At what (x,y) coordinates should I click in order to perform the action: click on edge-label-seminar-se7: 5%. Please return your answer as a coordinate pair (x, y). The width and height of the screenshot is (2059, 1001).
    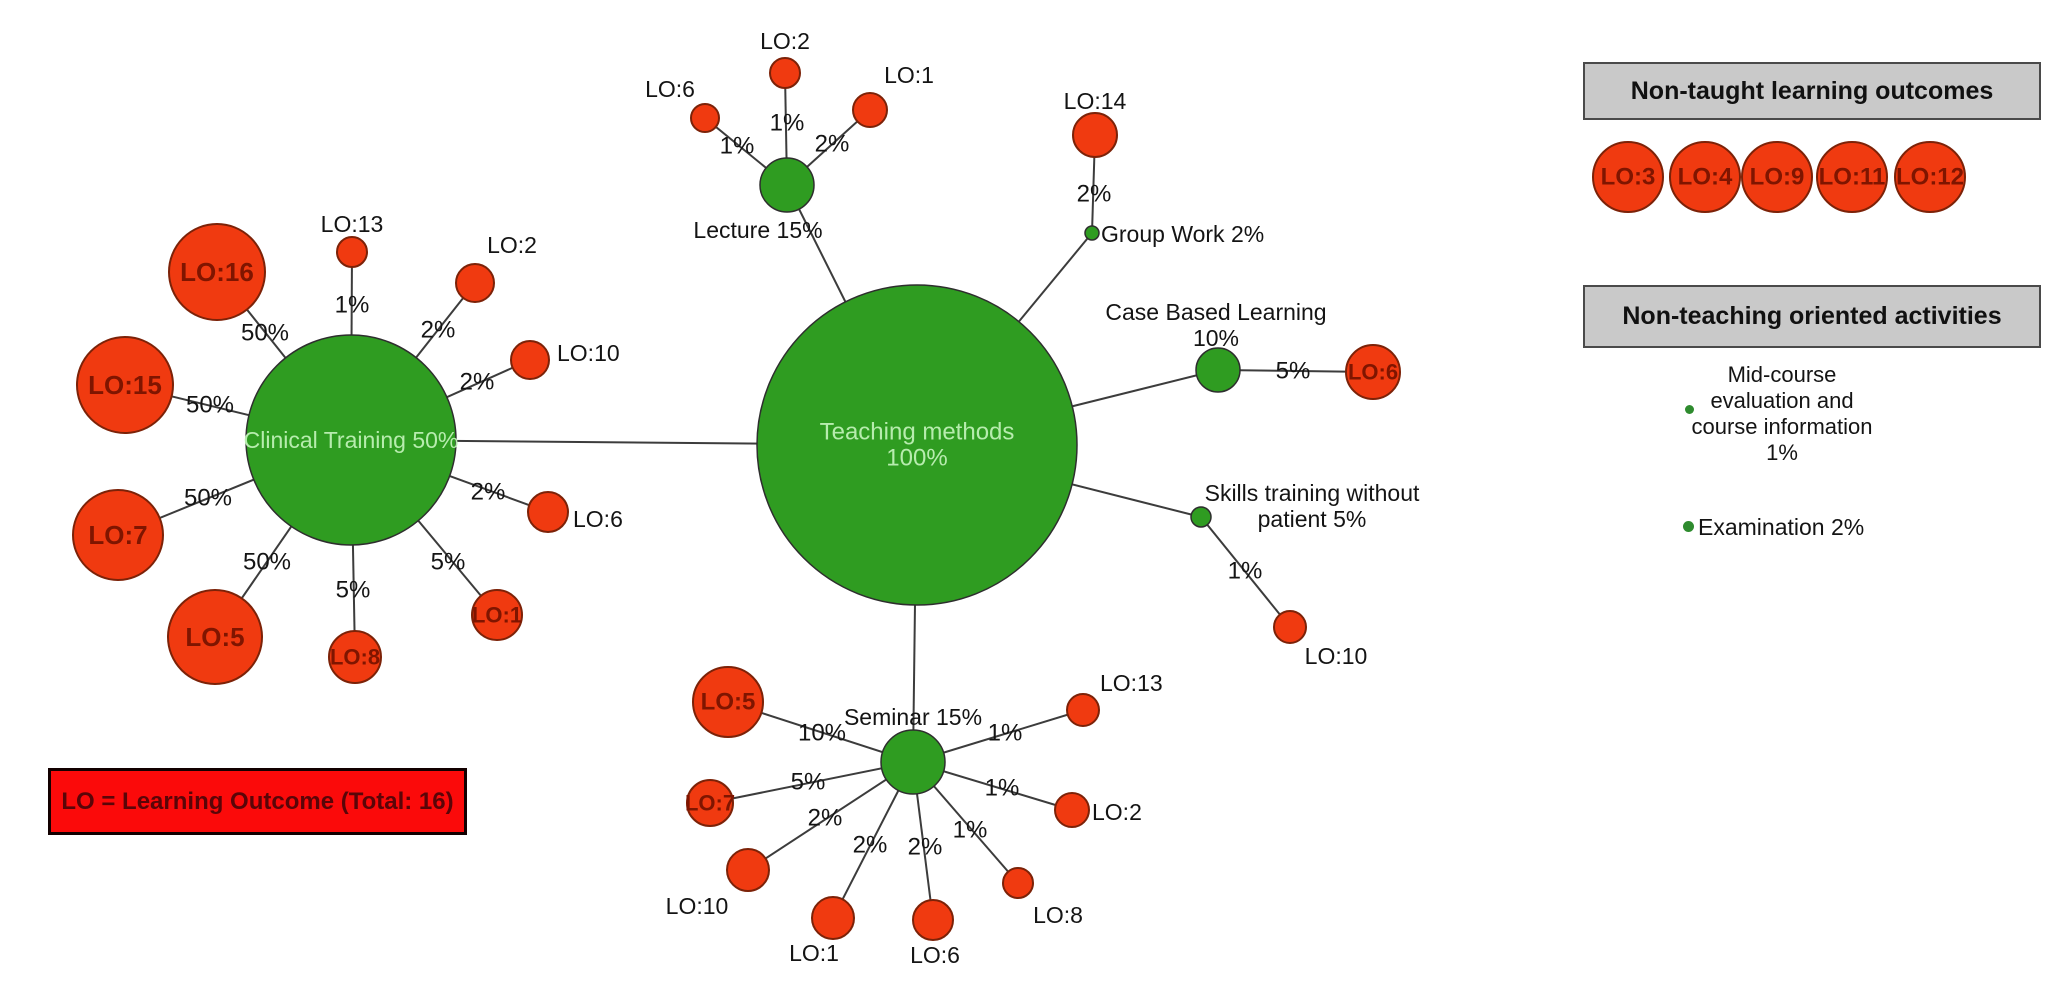
    Looking at the image, I should click on (808, 782).